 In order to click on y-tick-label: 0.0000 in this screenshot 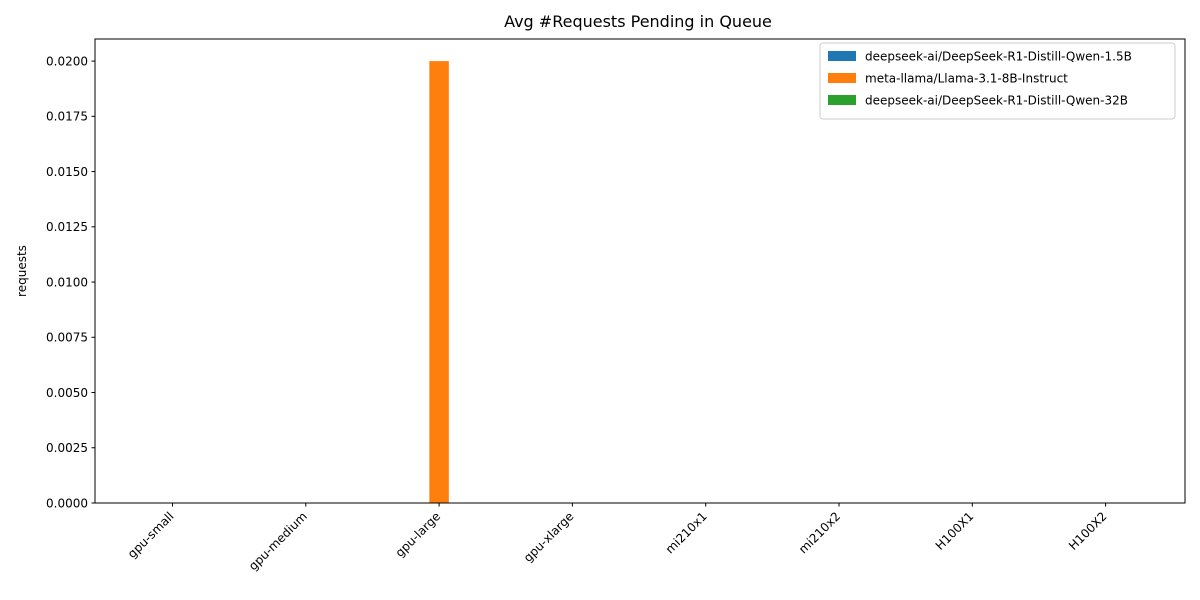, I will do `click(67, 503)`.